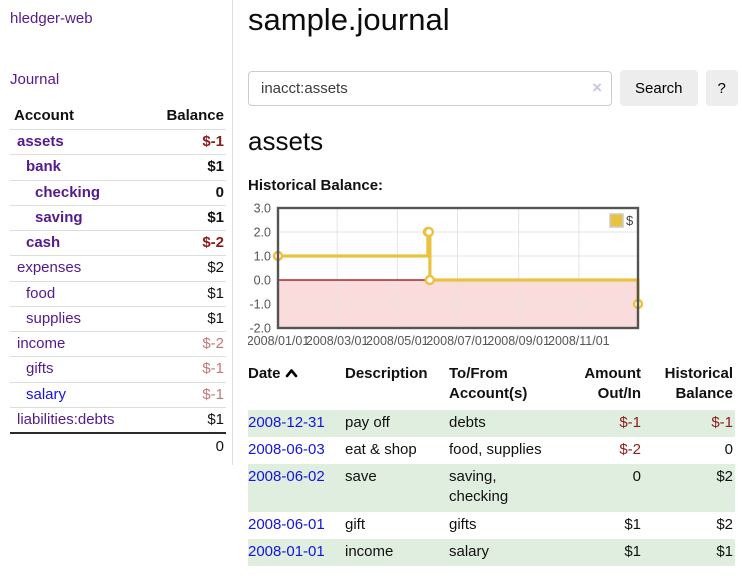  What do you see at coordinates (40, 141) in the screenshot?
I see `sidebar-account-link: assets` at bounding box center [40, 141].